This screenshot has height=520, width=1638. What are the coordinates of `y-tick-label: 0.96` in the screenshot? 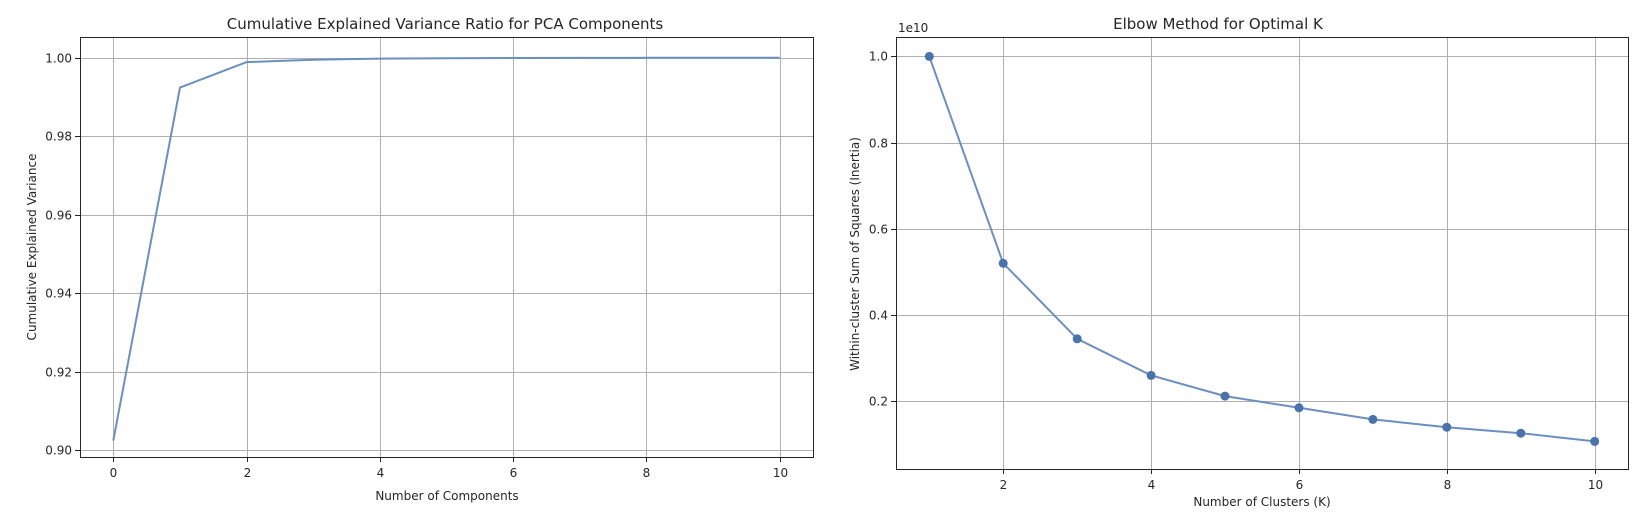 It's located at (58, 216).